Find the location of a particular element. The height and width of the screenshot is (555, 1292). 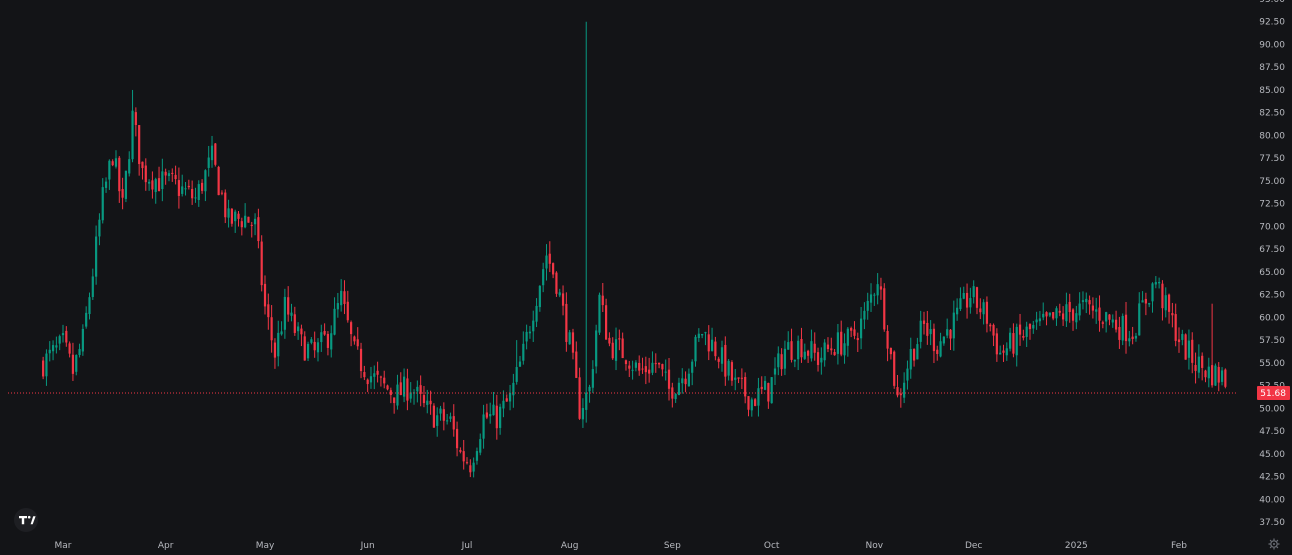

tradingview-logo is located at coordinates (26, 520).